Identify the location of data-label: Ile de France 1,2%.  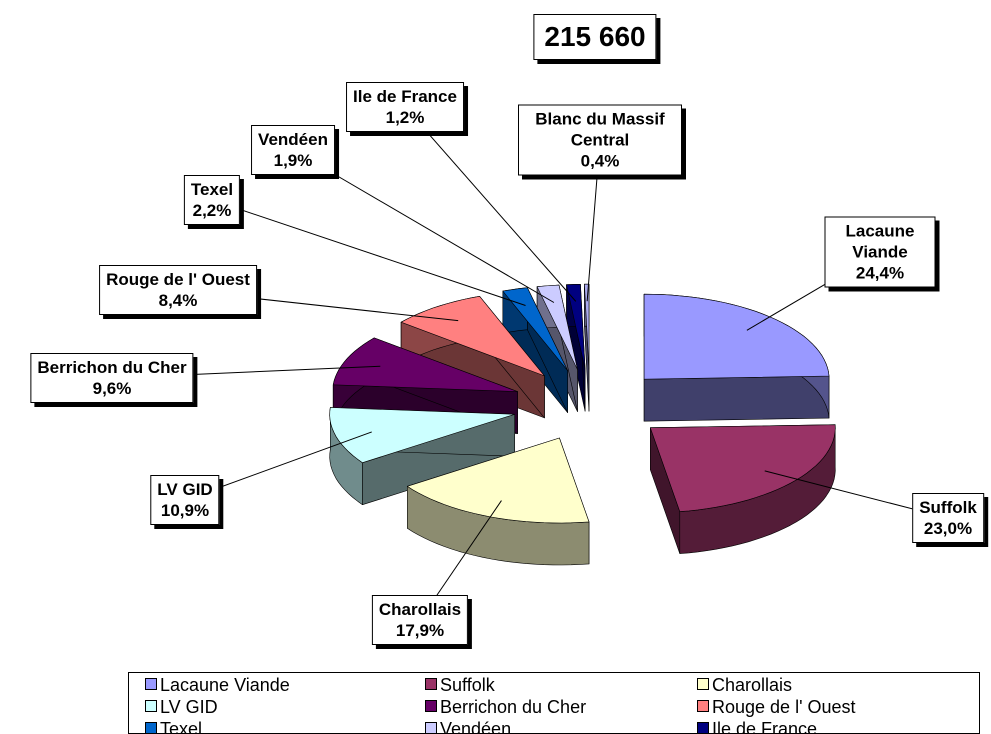
(405, 107).